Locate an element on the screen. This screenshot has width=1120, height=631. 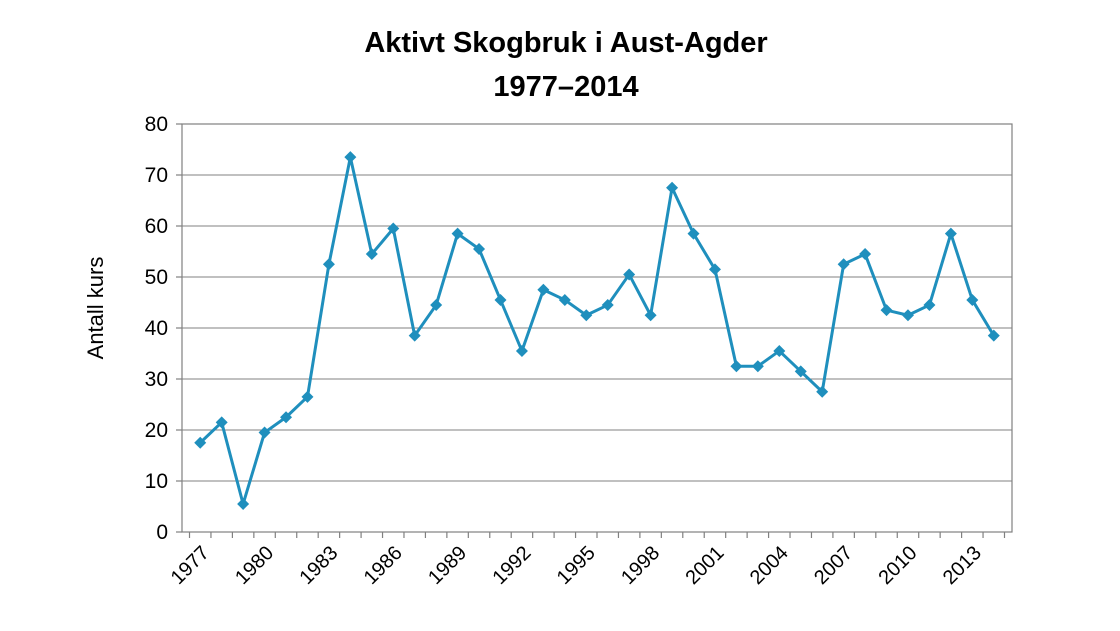
chart-title-line-1: Aktivt Skogbruk i Aust-Agder is located at coordinates (565, 43).